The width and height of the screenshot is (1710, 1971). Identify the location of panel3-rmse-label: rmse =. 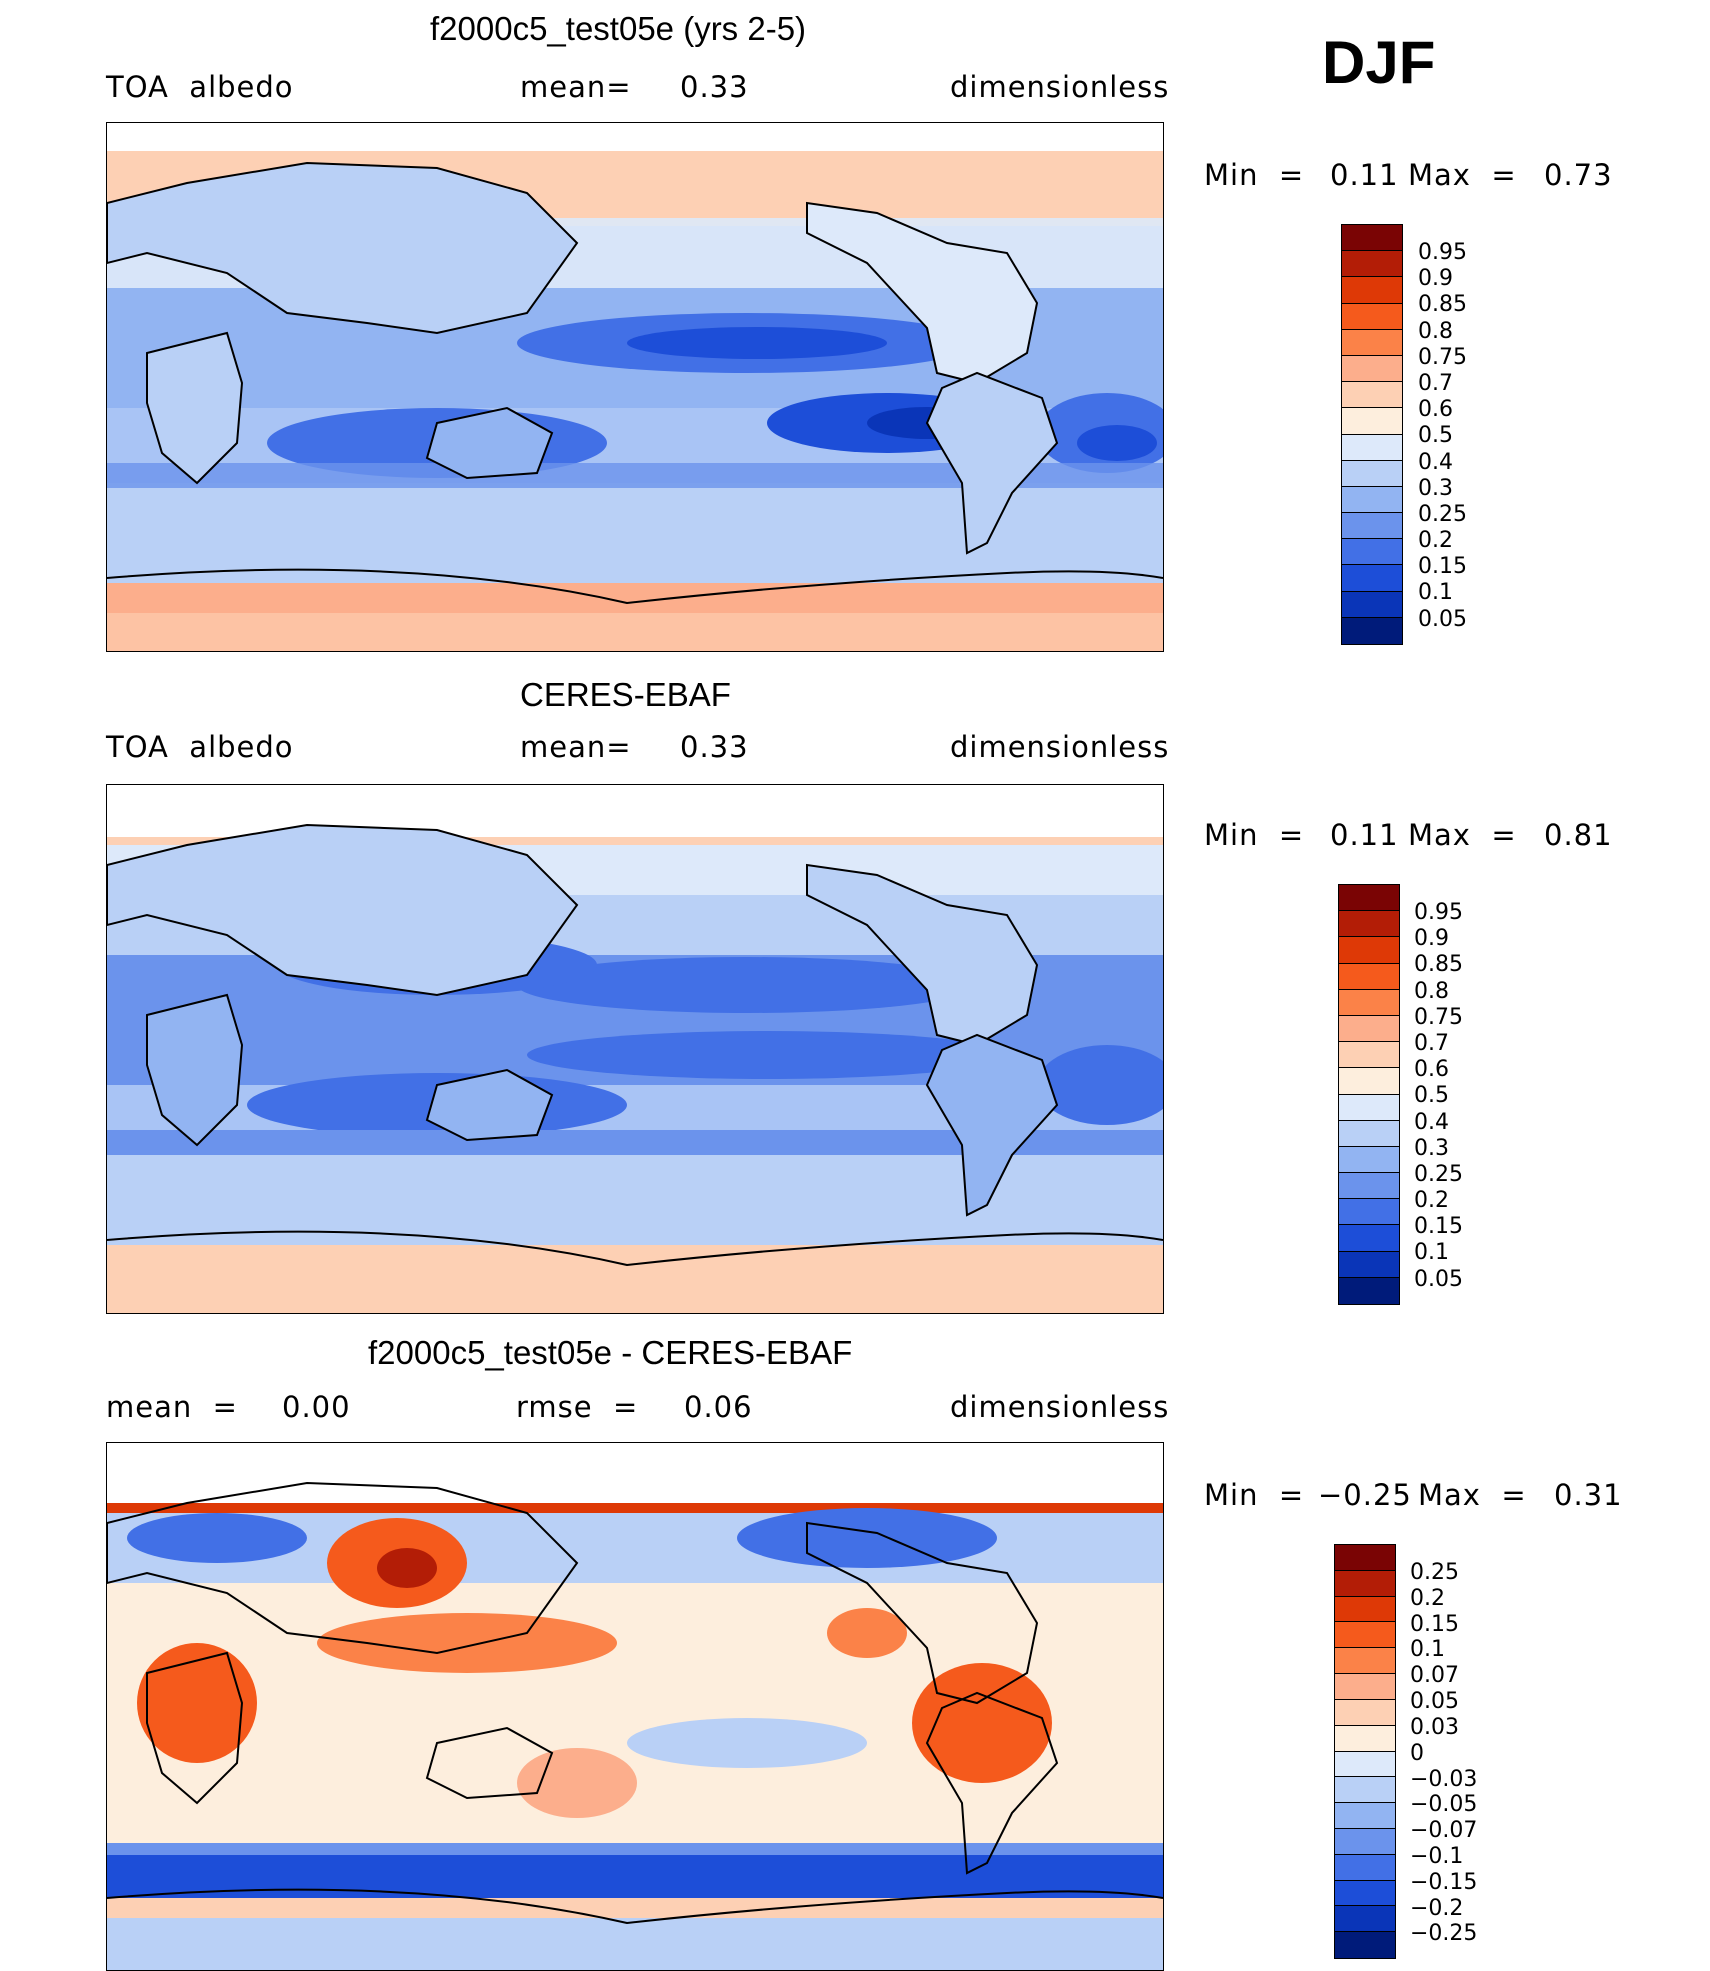
(577, 1407).